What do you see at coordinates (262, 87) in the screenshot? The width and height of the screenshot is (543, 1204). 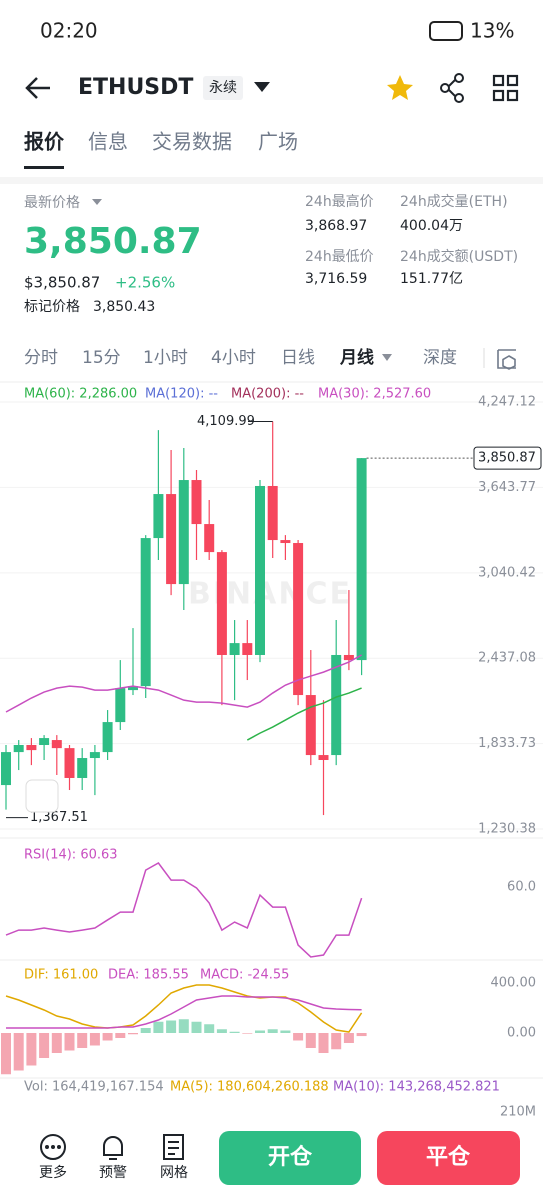 I see `symbol-dropdown` at bounding box center [262, 87].